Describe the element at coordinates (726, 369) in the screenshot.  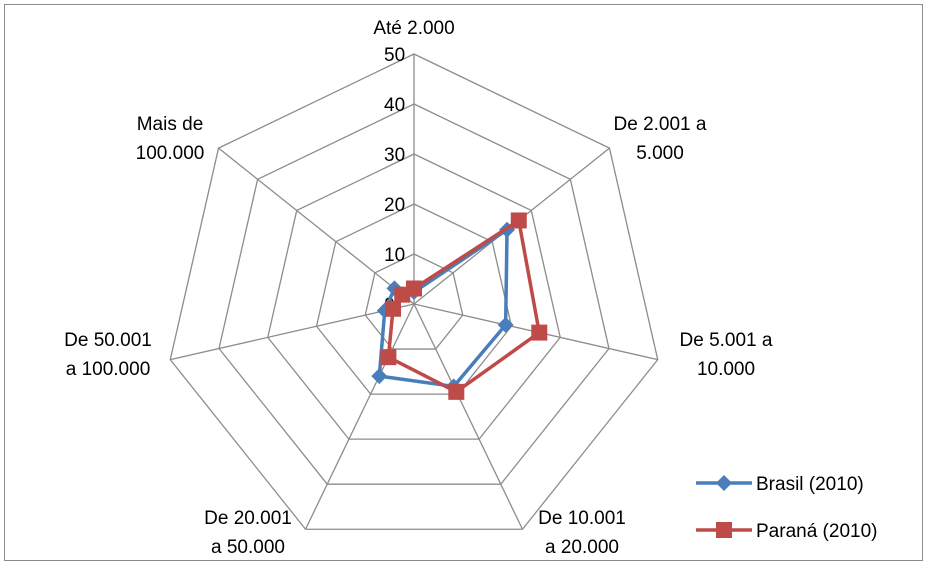
I see `category-label: 10.000` at that location.